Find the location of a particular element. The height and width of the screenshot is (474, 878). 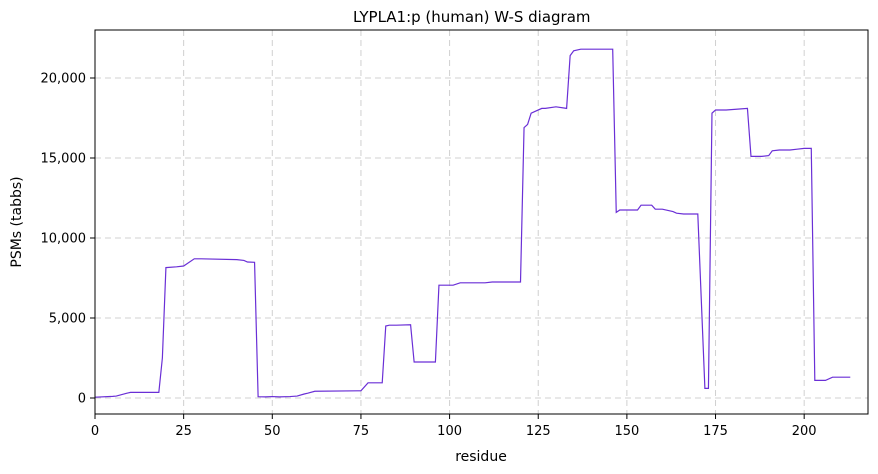

x-tick-label: 25 is located at coordinates (183, 431).